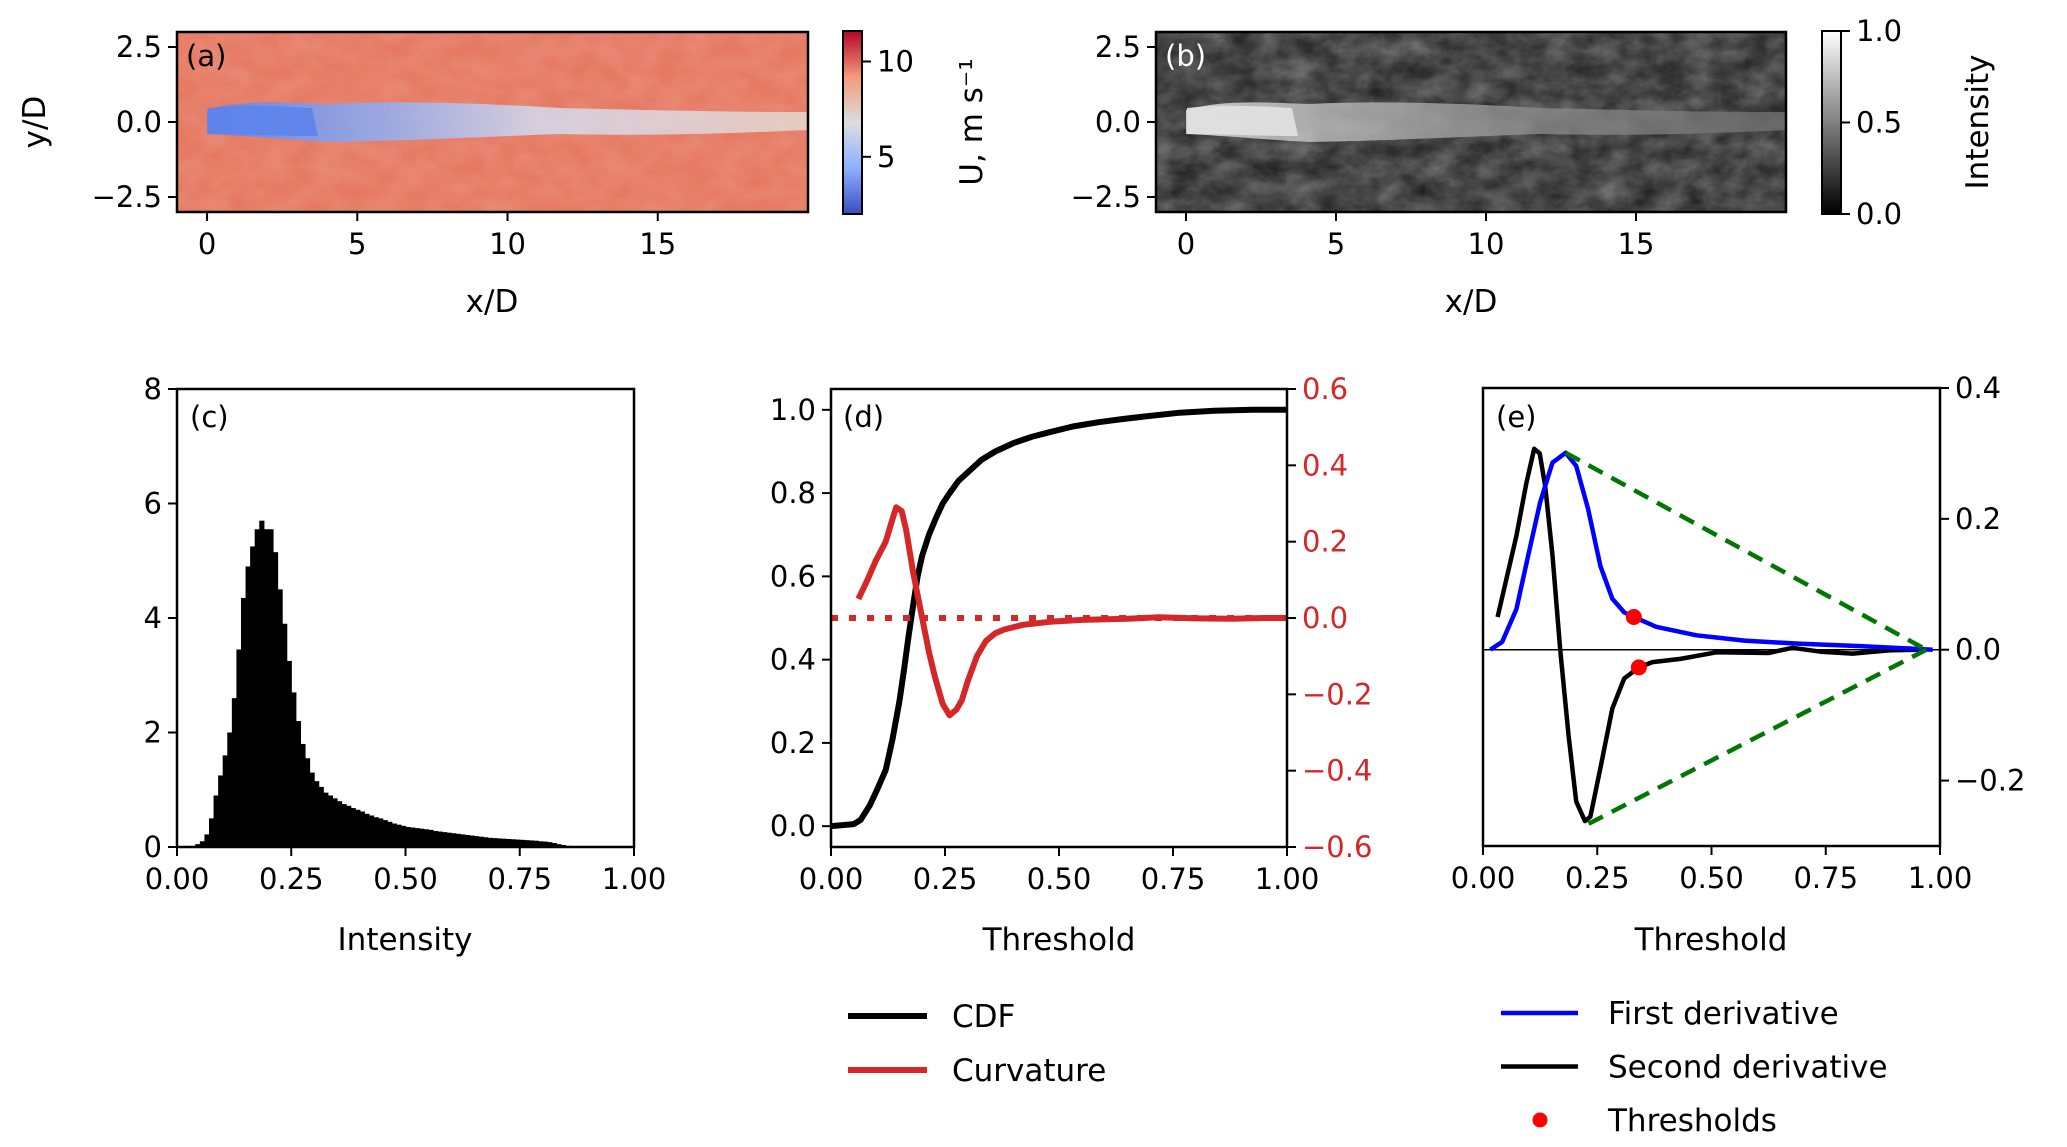 The image size is (2067, 1147). Describe the element at coordinates (177, 879) in the screenshot. I see `x-axis-c-tick-label: 0.00` at that location.